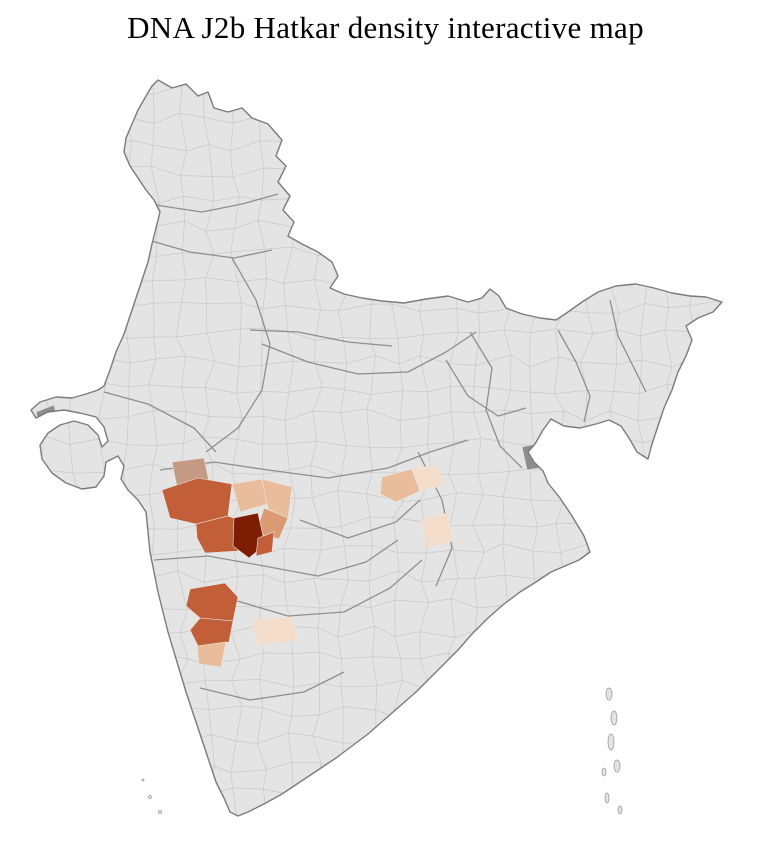 Image resolution: width=771 pixels, height=841 pixels. What do you see at coordinates (382, 751) in the screenshot?
I see `island-group` at bounding box center [382, 751].